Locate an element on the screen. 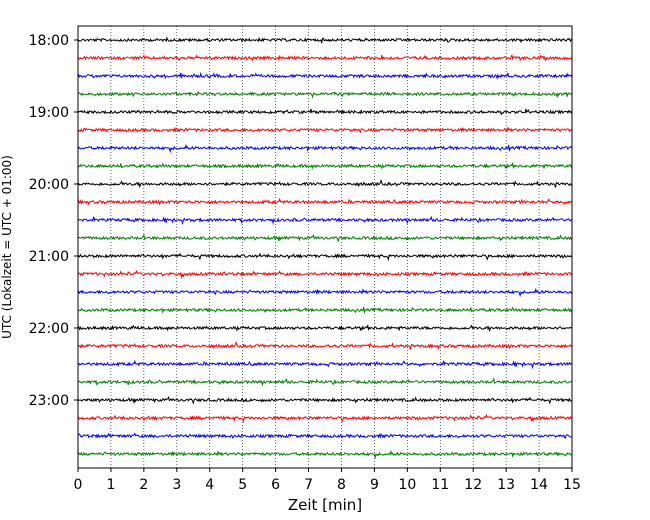 The width and height of the screenshot is (650, 520). x-tick-label-15: 15 is located at coordinates (572, 485).